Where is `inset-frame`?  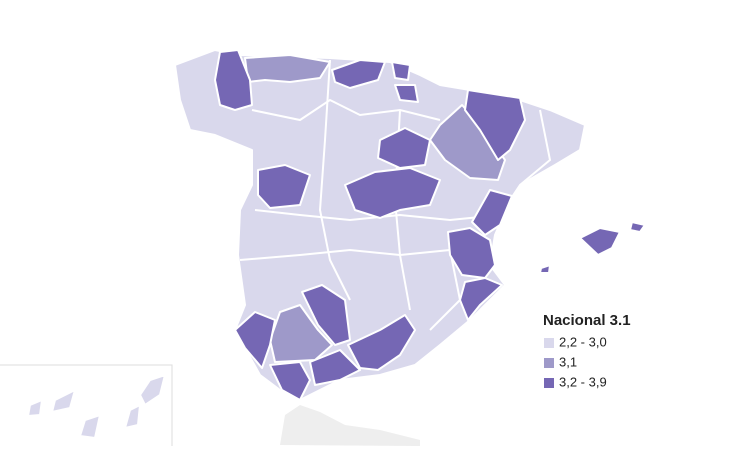
inset-frame is located at coordinates (86, 405).